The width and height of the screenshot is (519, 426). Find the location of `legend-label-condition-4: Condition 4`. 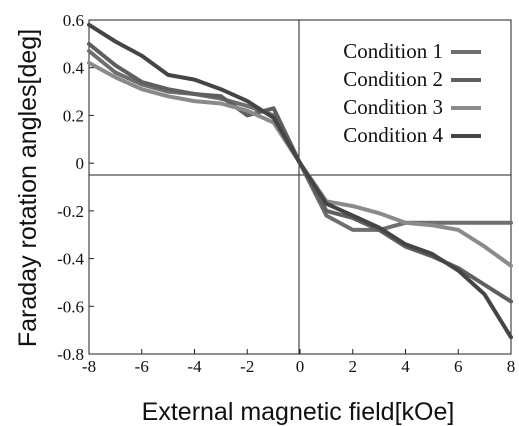

legend-label-condition-4: Condition 4 is located at coordinates (393, 135).